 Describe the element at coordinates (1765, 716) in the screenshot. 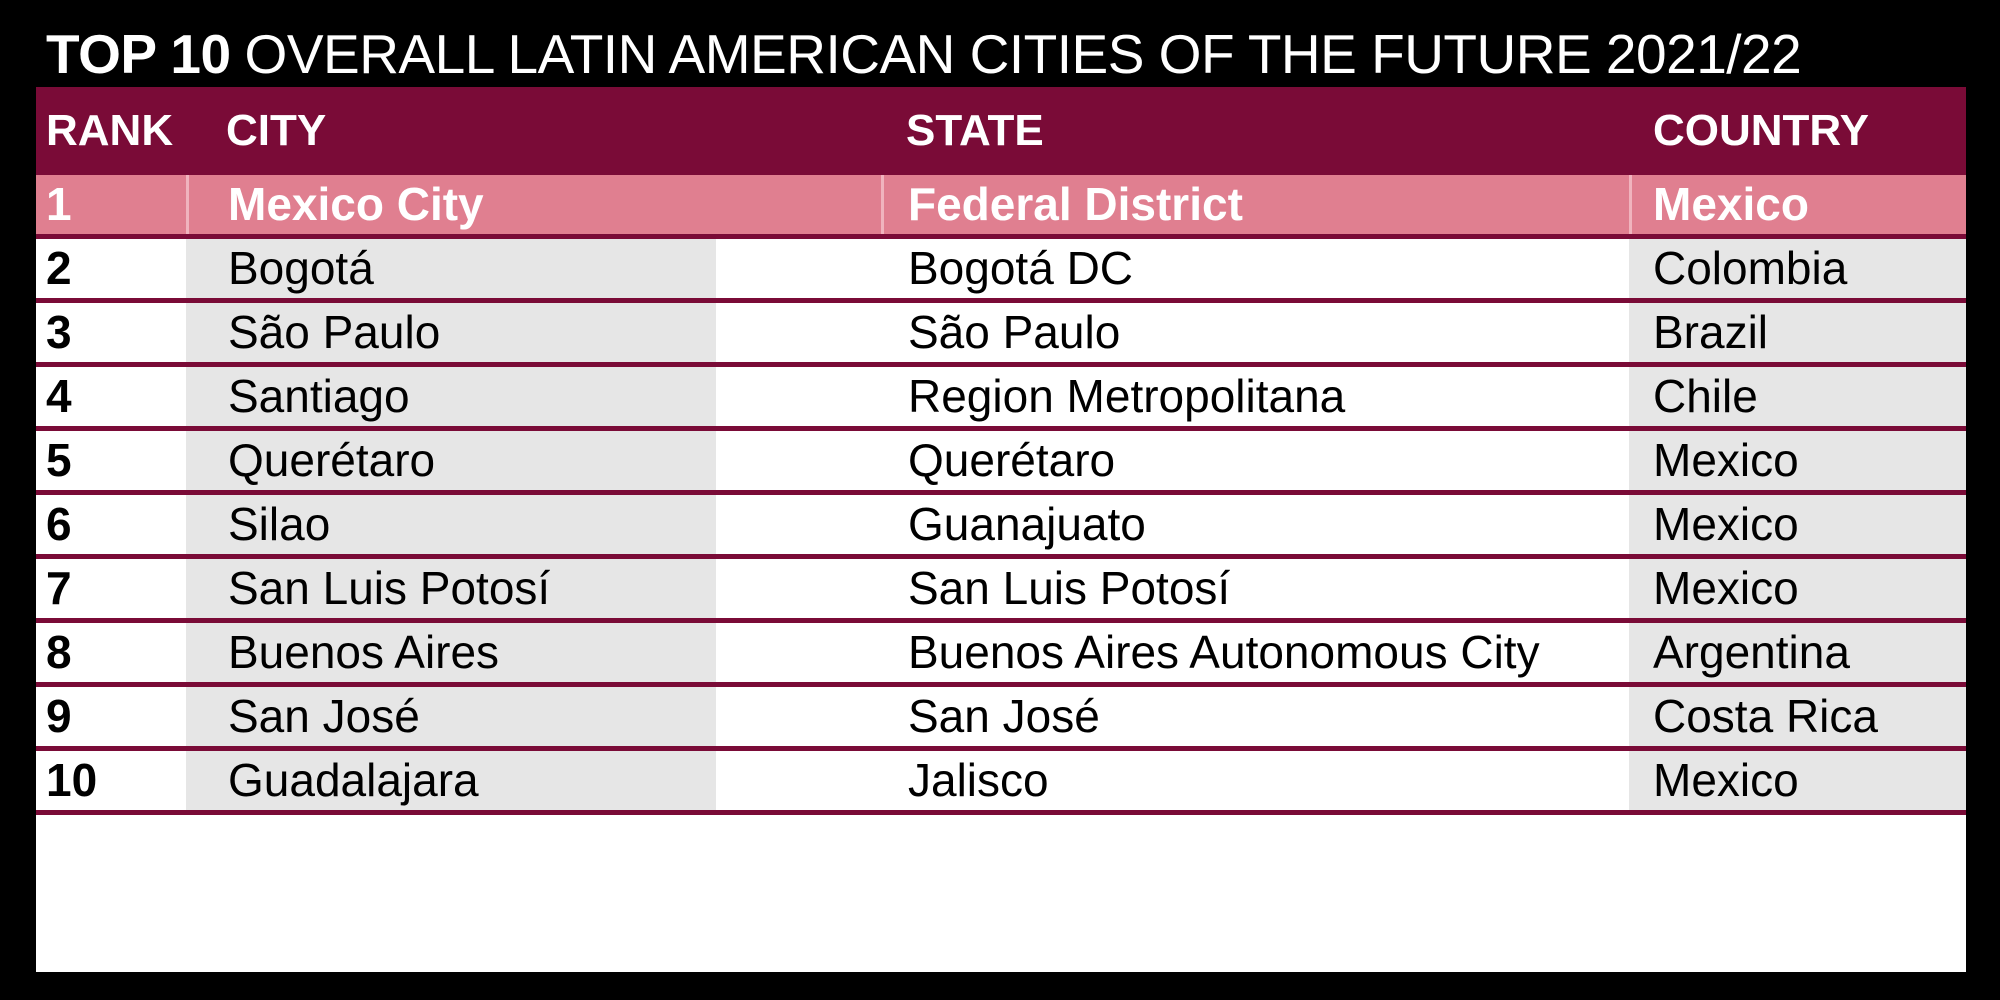

I see `country-cell: Costa Rica` at that location.